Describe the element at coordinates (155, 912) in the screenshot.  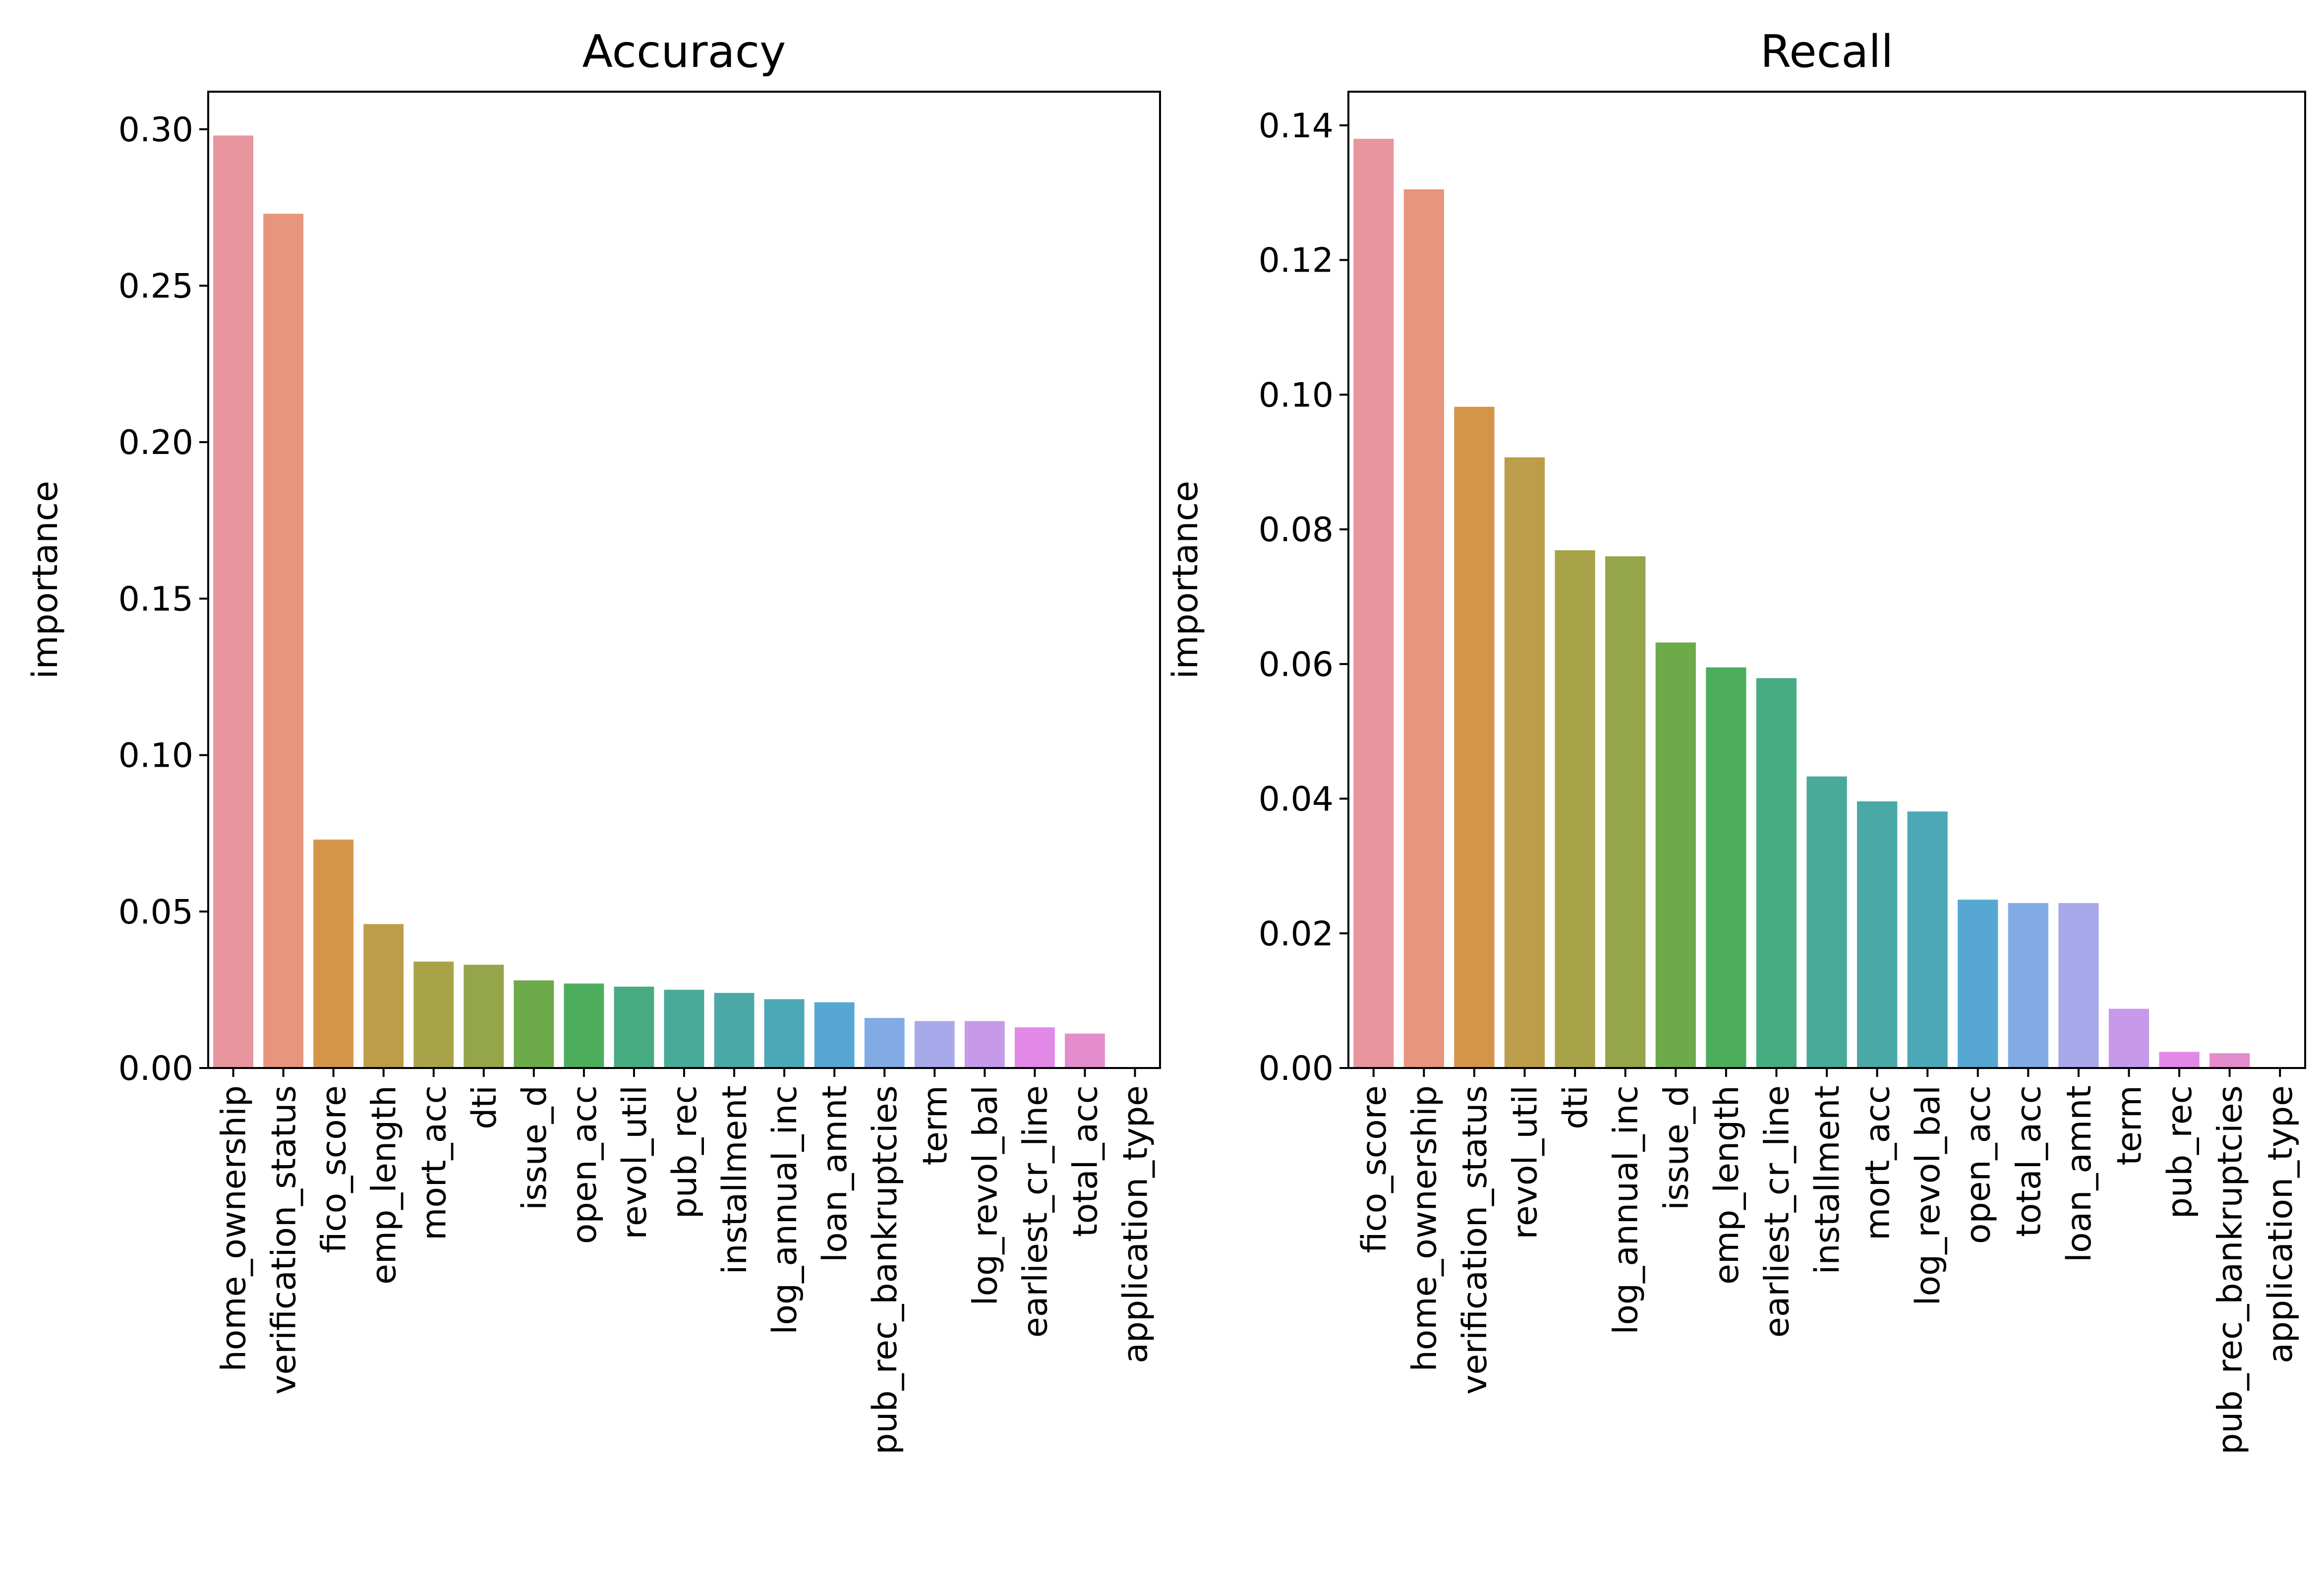
I see `y-tick-label: 0.05` at that location.